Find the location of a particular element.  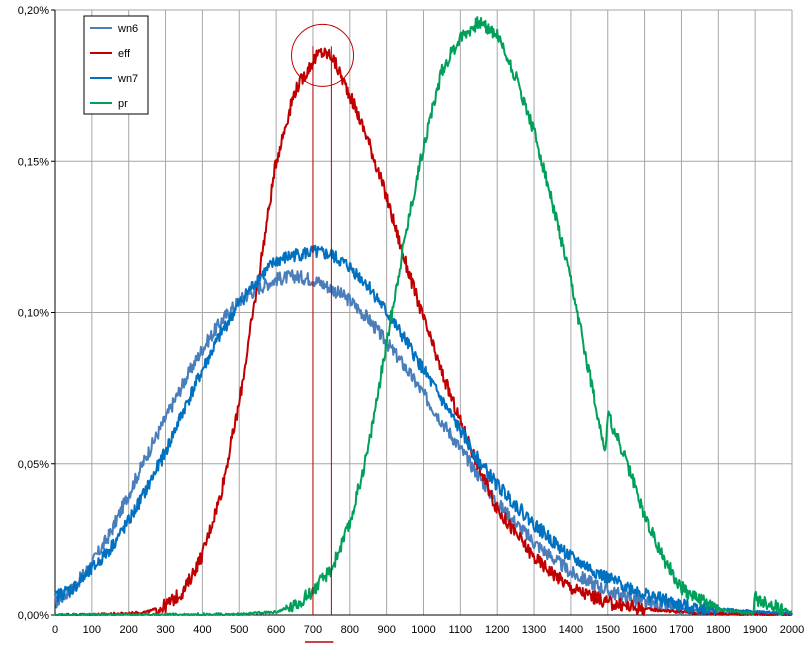

x-tick-label: 1400 is located at coordinates (571, 630).